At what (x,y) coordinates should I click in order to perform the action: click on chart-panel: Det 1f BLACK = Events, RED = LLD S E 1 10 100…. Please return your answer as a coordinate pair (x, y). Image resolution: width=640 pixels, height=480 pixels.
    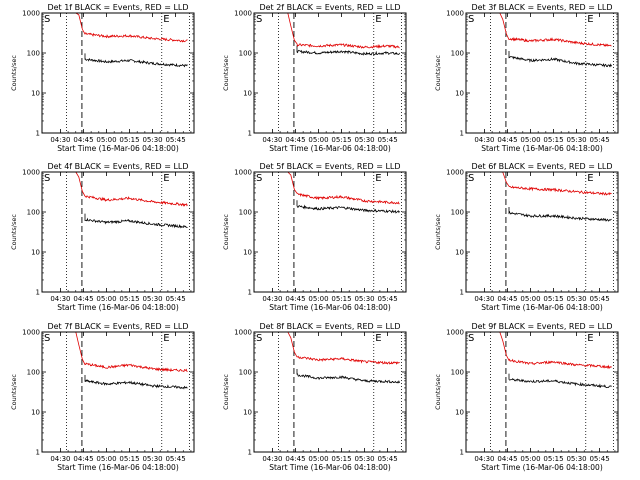
    Looking at the image, I should click on (102, 78).